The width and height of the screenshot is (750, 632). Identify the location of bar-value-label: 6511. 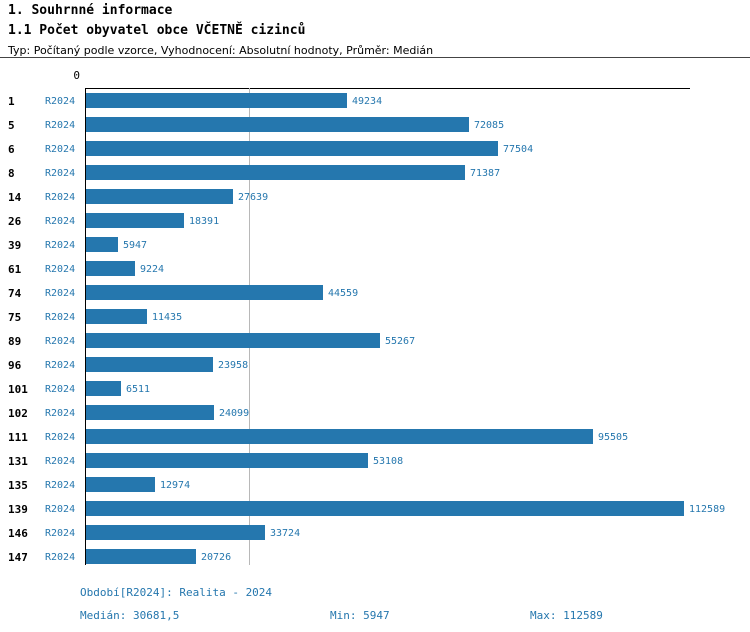
(138, 389).